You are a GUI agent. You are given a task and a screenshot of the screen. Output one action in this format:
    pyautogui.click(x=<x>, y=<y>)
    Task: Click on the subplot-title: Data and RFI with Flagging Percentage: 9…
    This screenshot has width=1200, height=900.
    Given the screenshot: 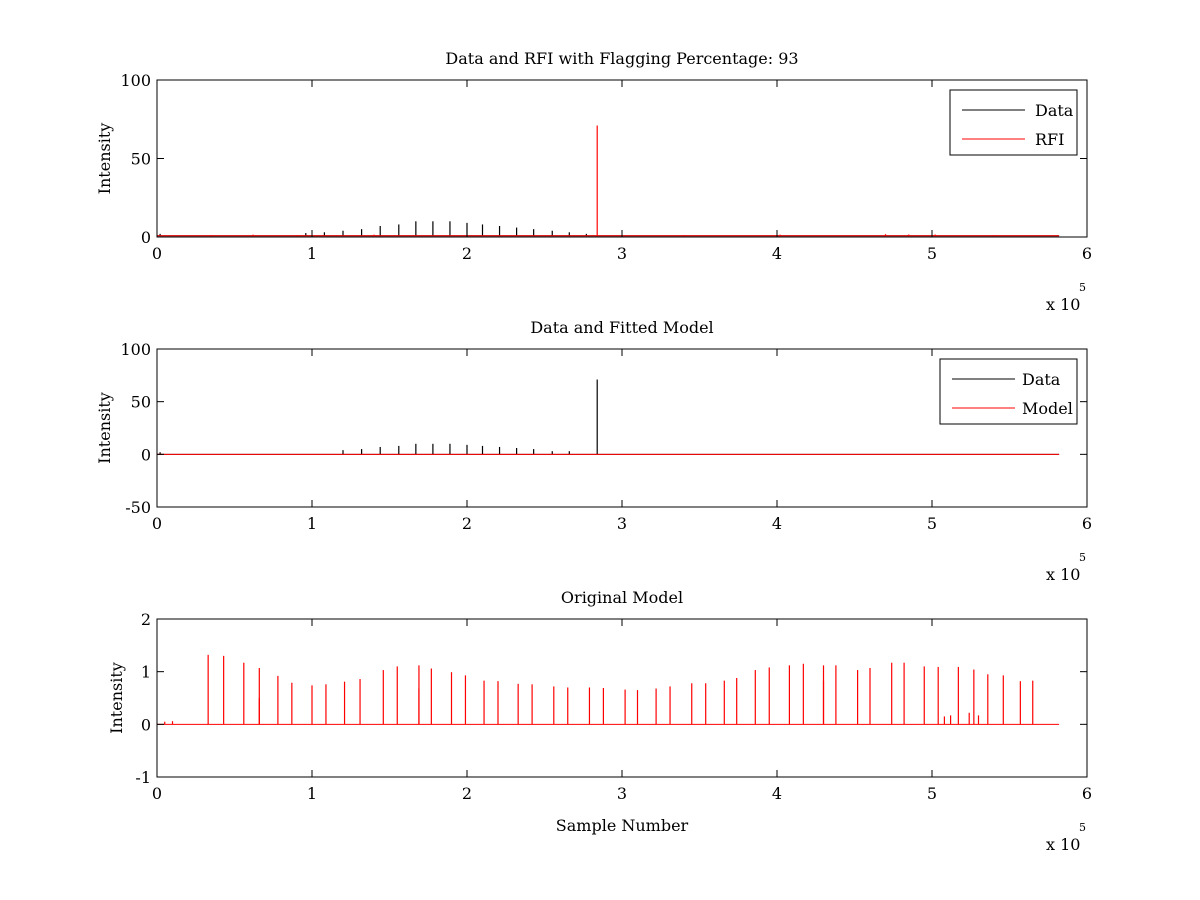 What is the action you would take?
    pyautogui.click(x=621, y=58)
    